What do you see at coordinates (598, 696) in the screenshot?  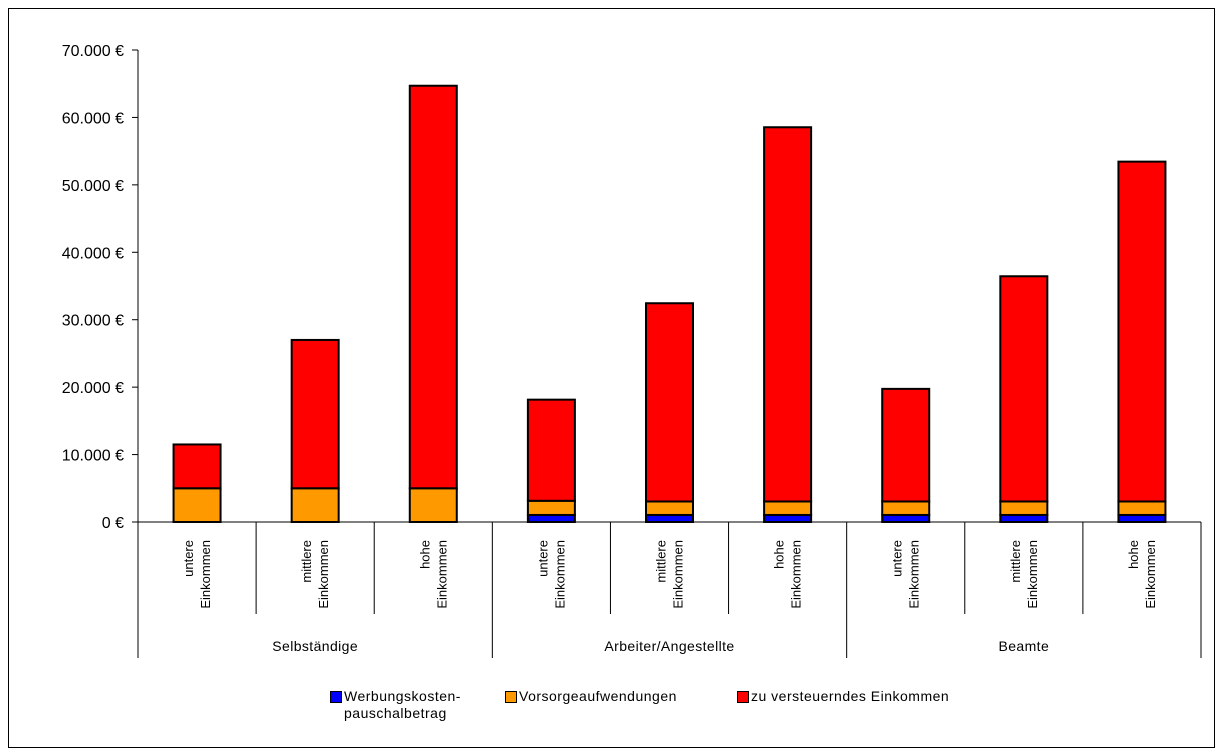 I see `legend-label-vorsorge: Vorsorgeaufwendungen` at bounding box center [598, 696].